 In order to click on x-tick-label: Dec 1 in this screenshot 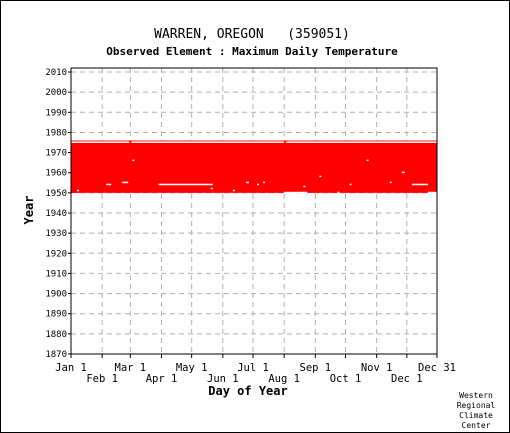, I will do `click(407, 379)`.